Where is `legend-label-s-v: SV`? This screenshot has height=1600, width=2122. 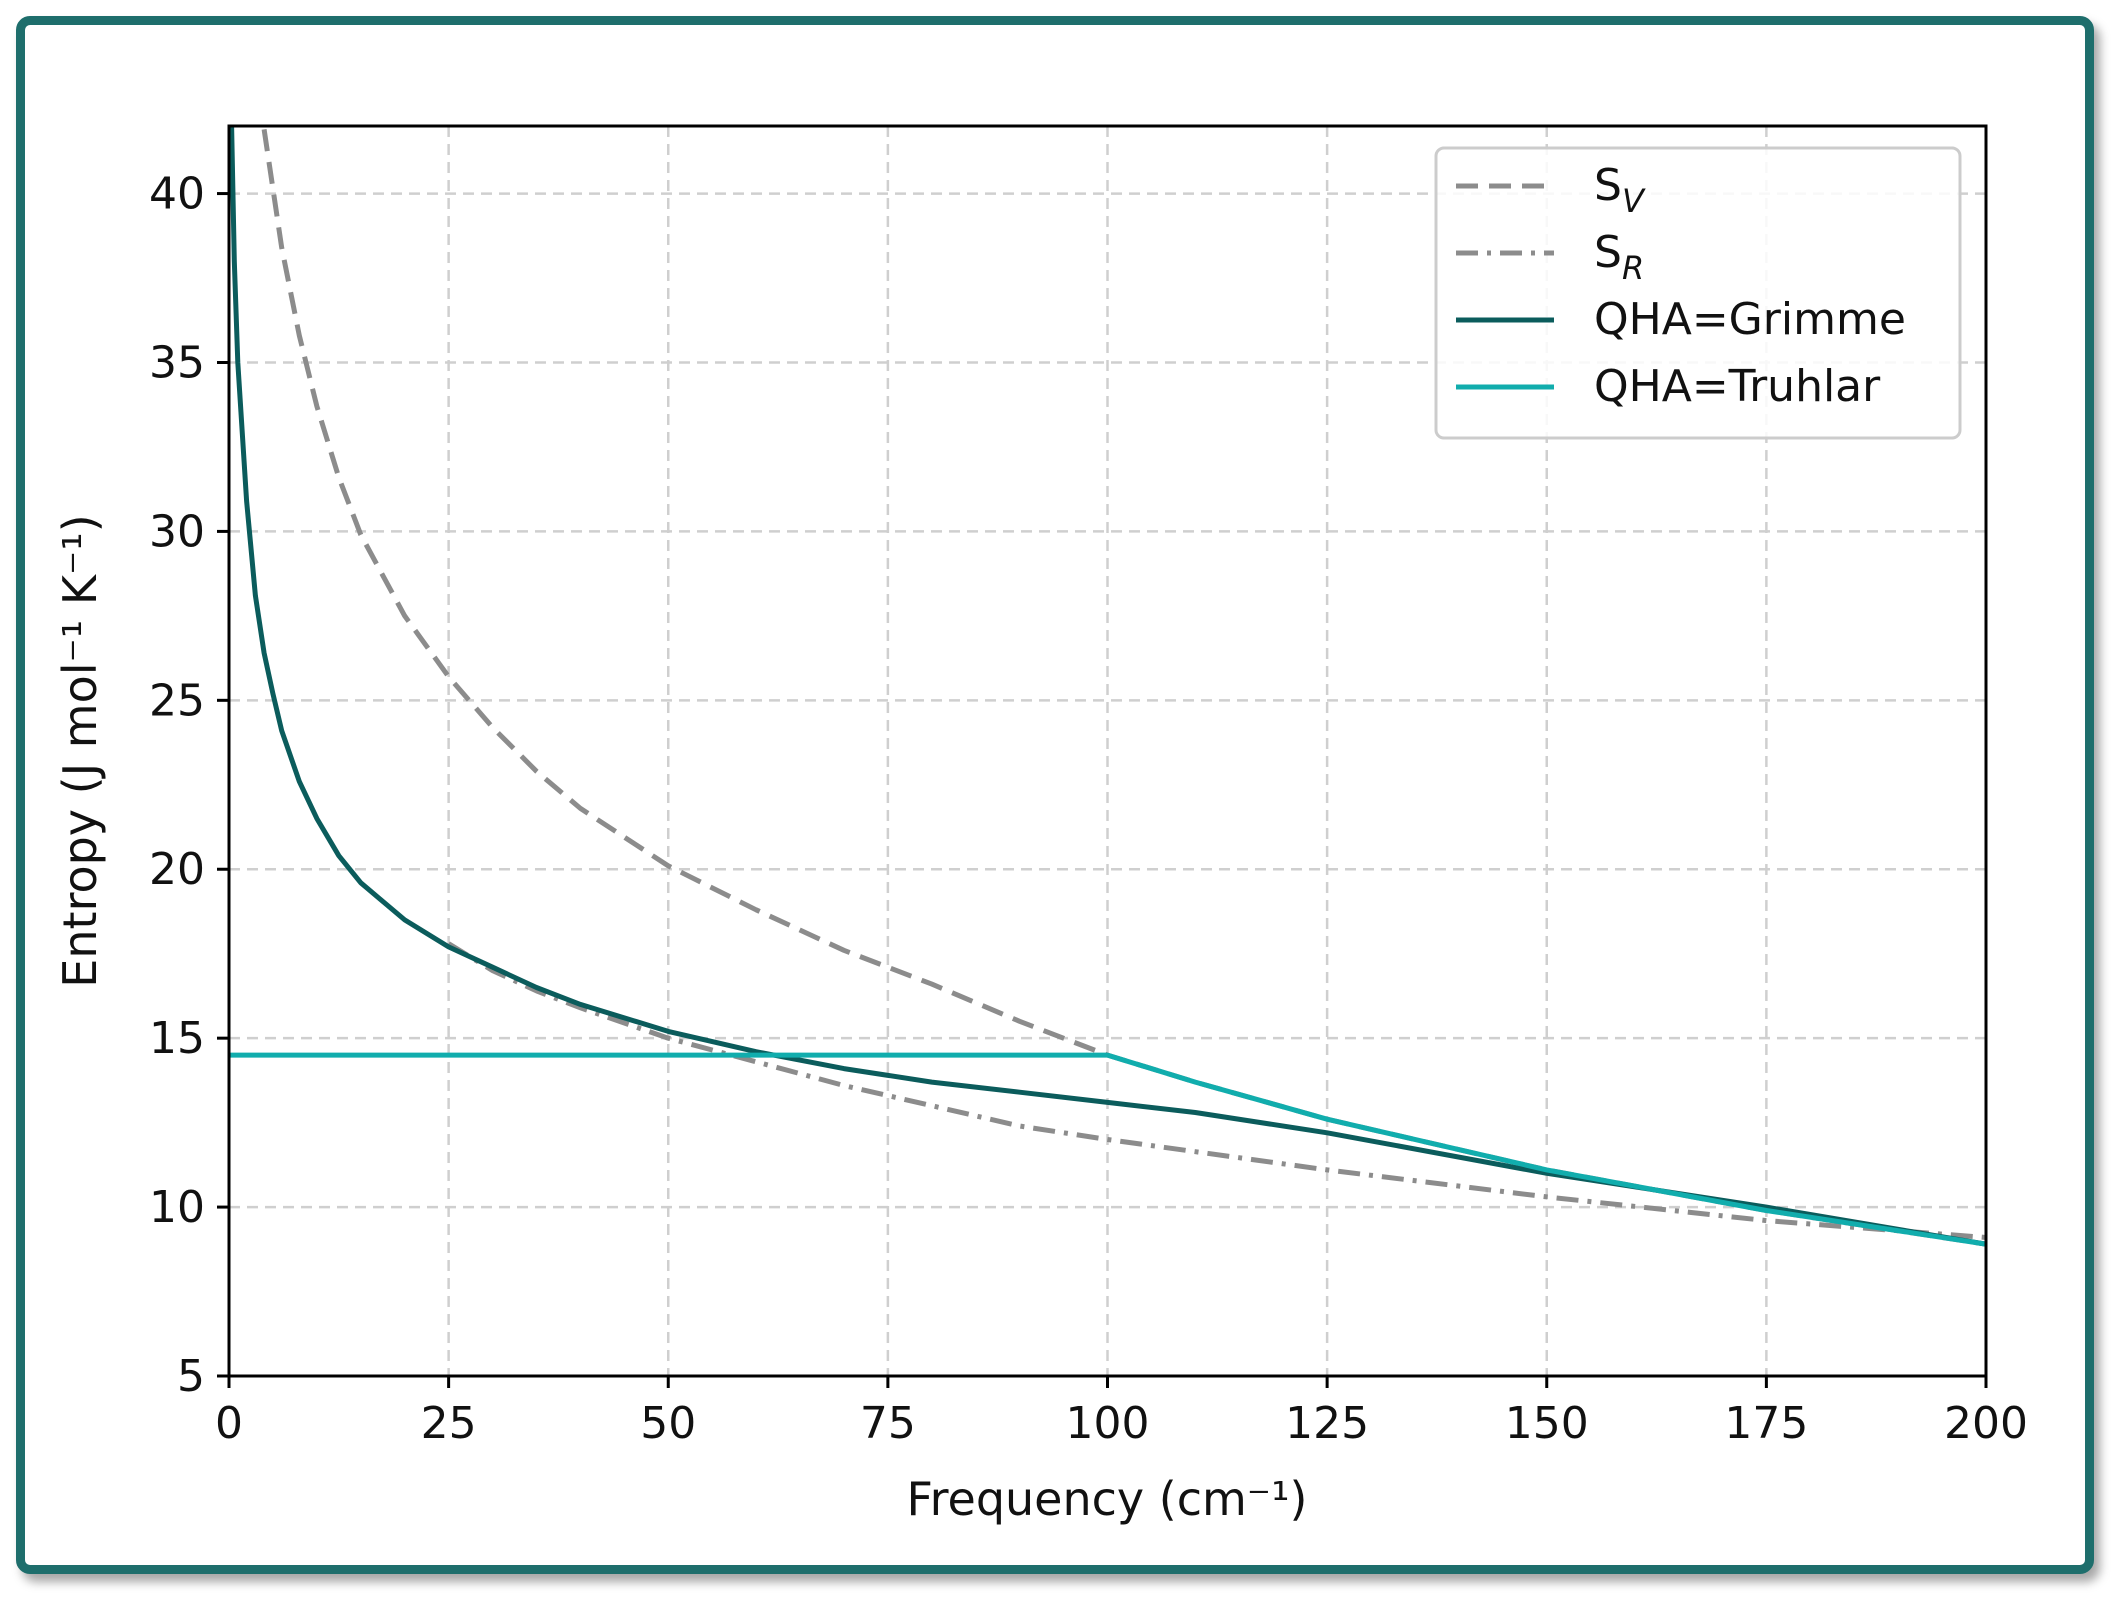
legend-label-s-v: SV is located at coordinates (1620, 190).